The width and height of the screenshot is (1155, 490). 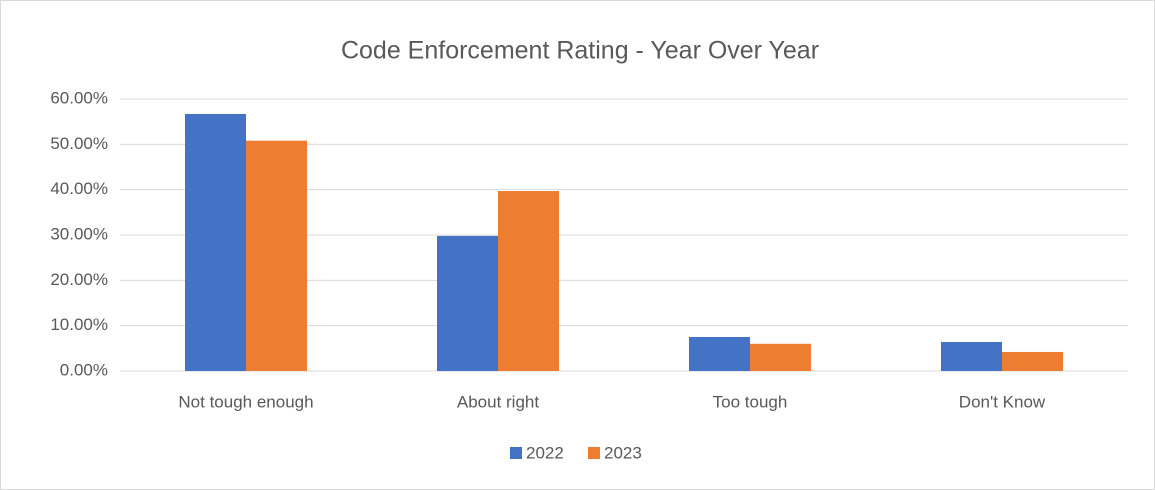 What do you see at coordinates (498, 401) in the screenshot?
I see `x-tick-label: About right` at bounding box center [498, 401].